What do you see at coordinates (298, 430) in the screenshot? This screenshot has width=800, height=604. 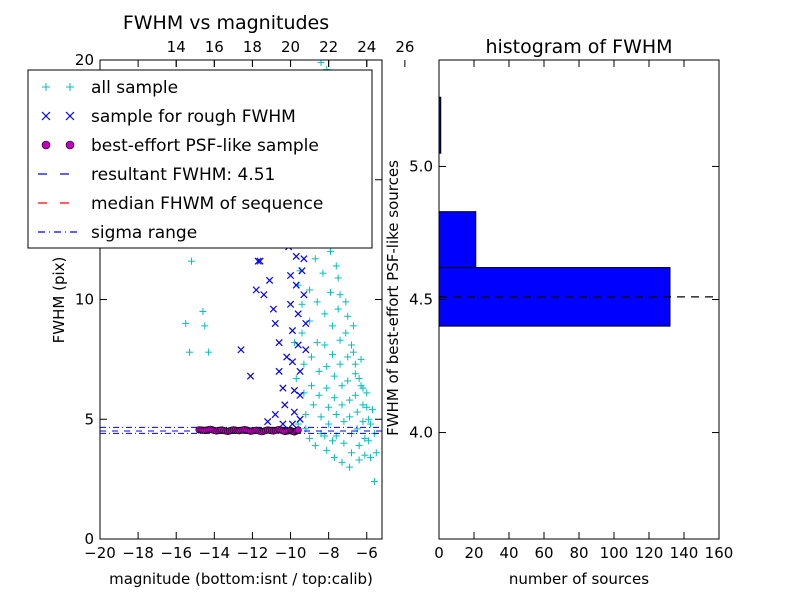 I see `point-best-effort-psf` at bounding box center [298, 430].